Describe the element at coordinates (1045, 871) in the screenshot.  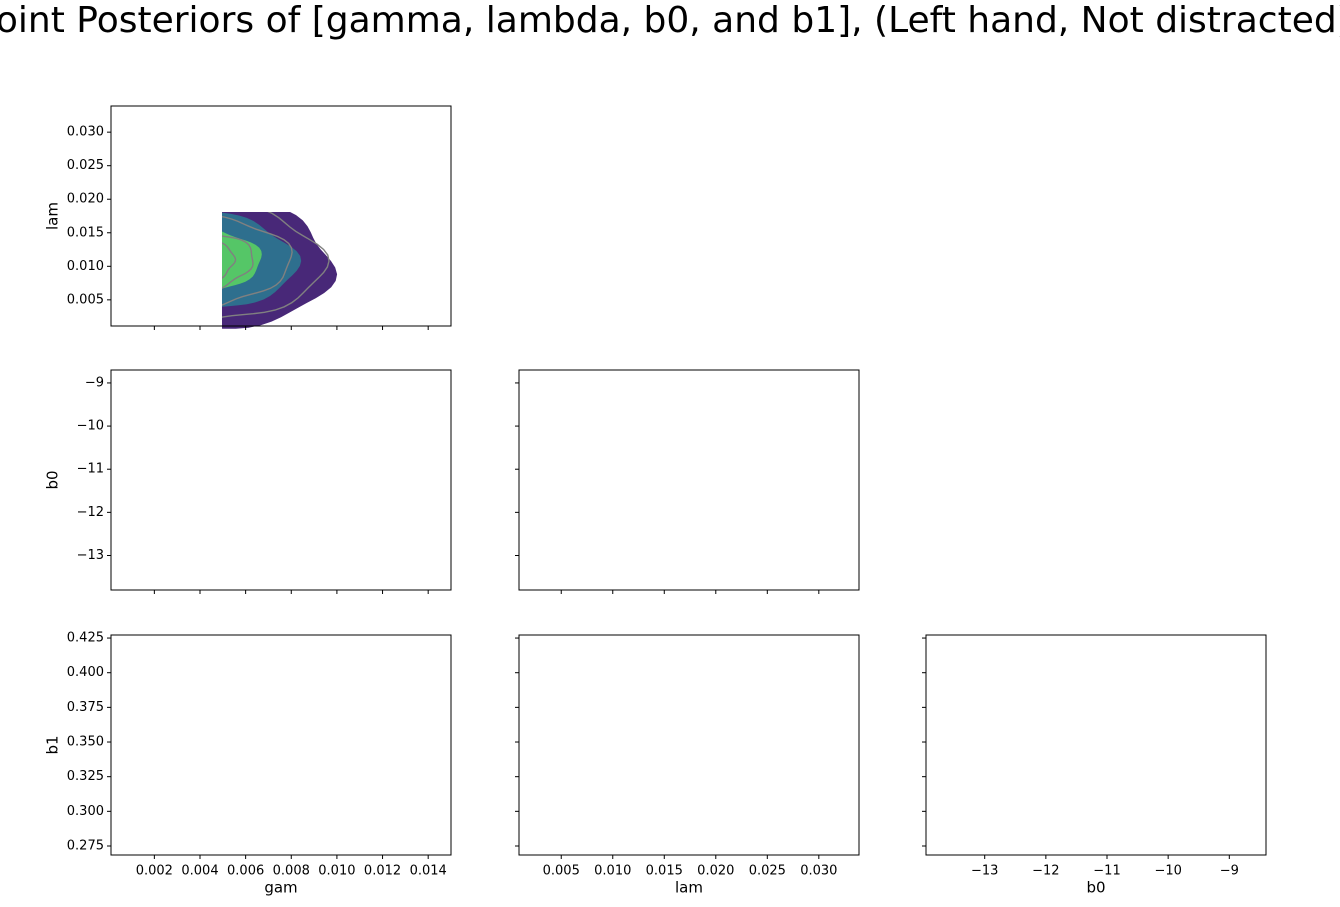
I see `x-tick-label: −12` at that location.